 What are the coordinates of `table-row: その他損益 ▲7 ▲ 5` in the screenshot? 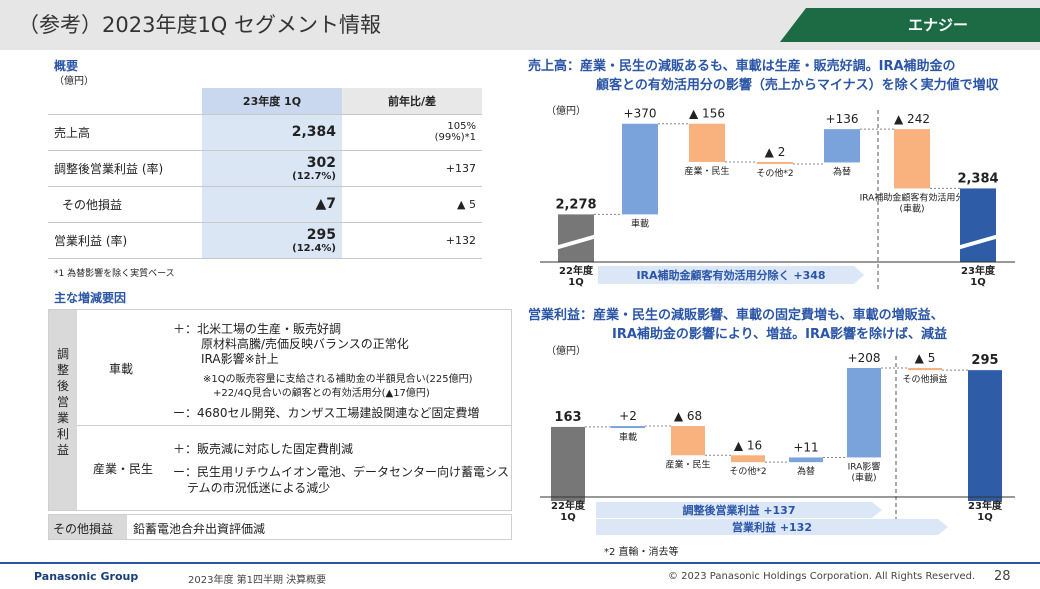 It's located at (265, 204).